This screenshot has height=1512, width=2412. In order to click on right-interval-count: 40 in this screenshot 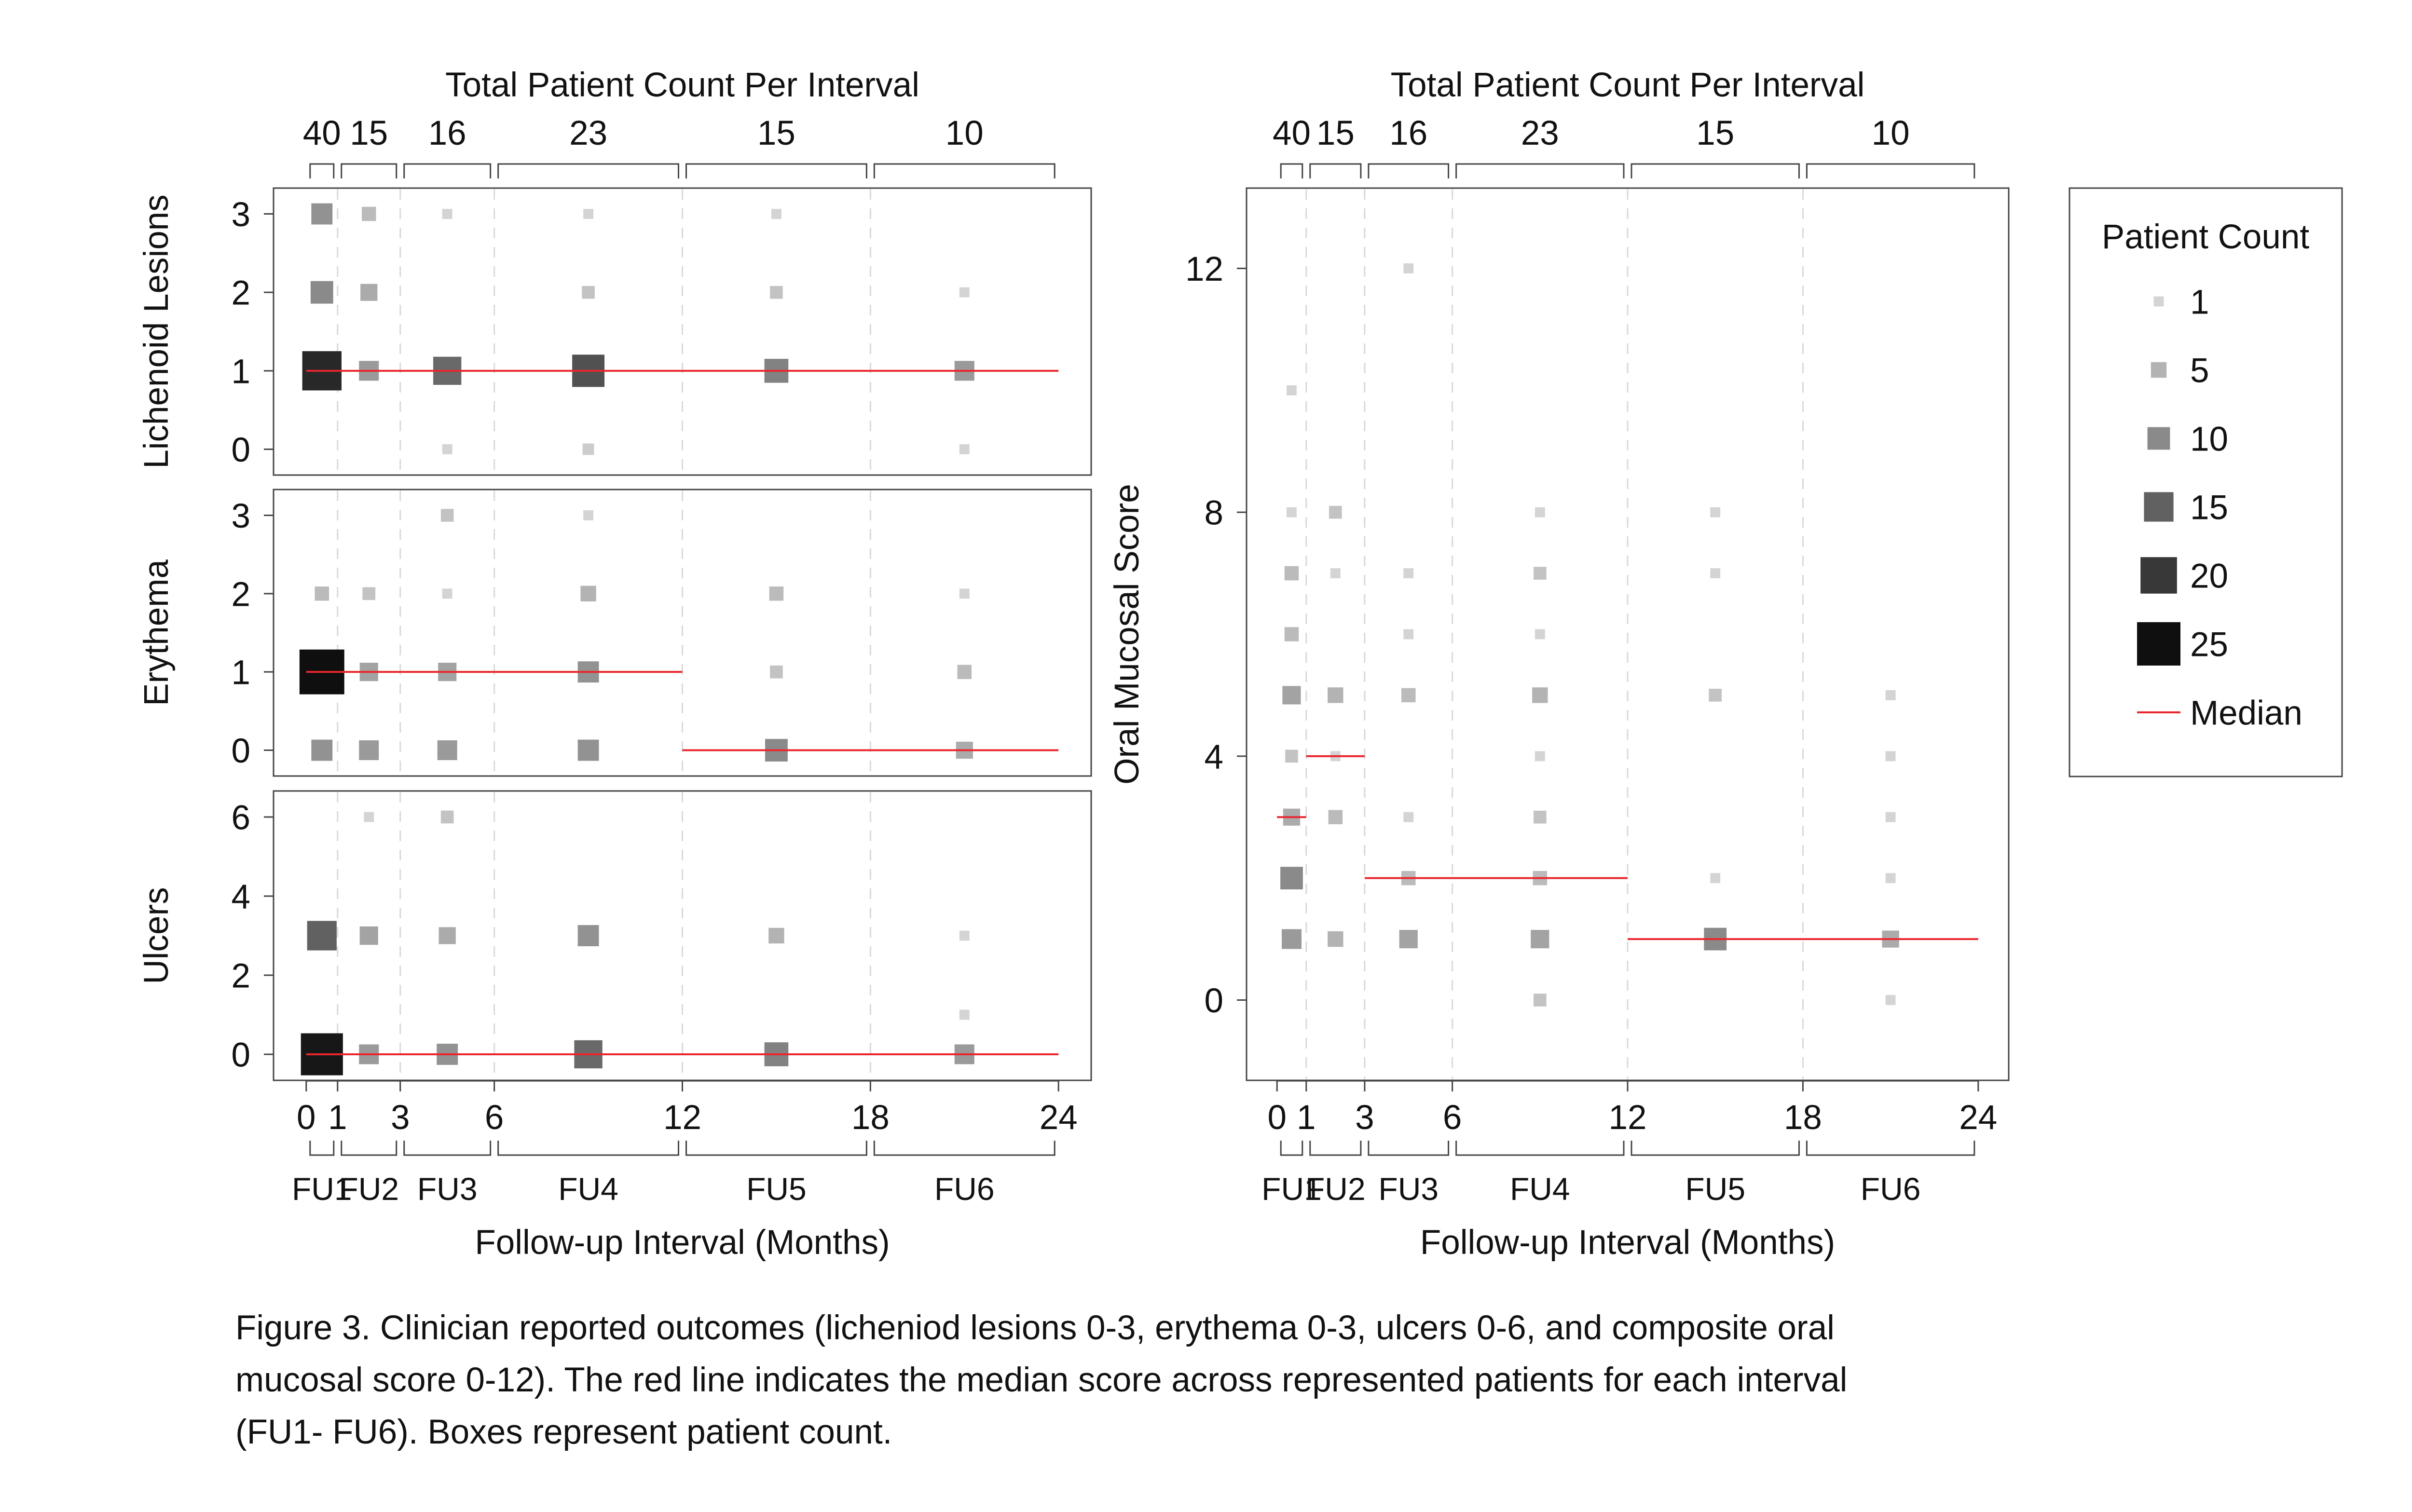, I will do `click(1292, 133)`.